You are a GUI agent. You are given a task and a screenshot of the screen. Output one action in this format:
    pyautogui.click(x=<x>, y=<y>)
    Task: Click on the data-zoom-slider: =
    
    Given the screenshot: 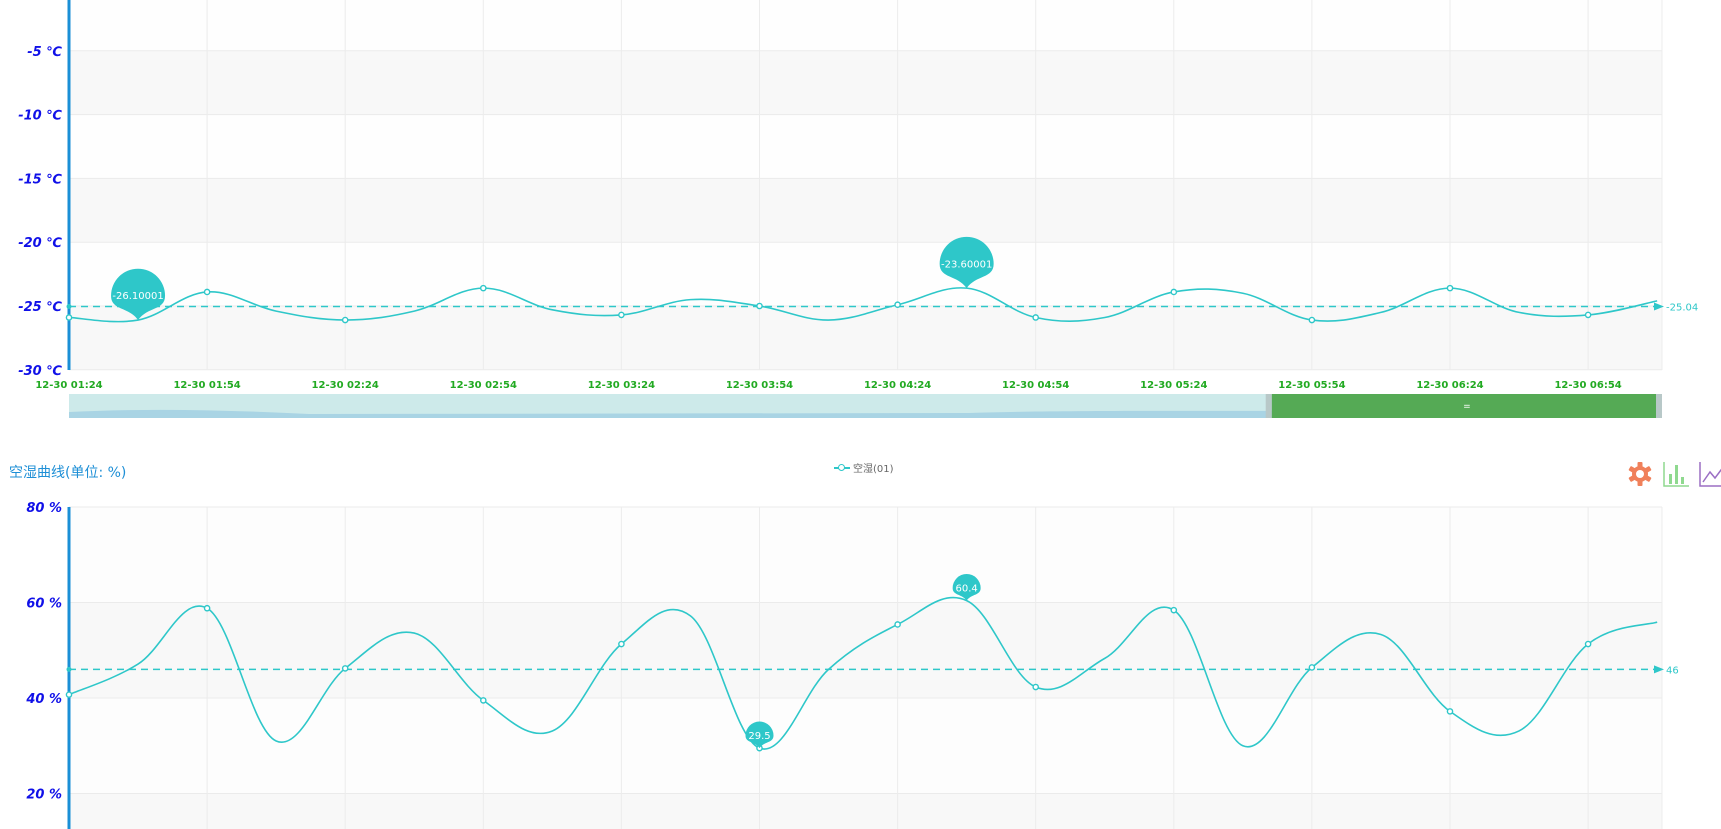 What is the action you would take?
    pyautogui.click(x=865, y=406)
    